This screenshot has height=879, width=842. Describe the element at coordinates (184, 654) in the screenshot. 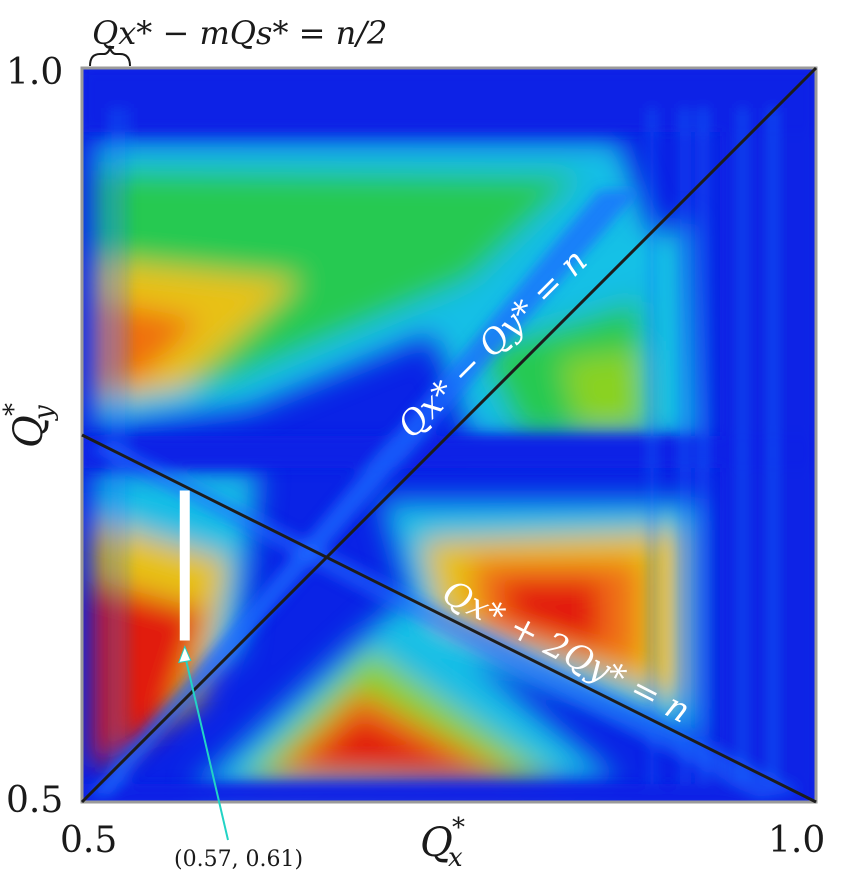

I see `marker-arrowhead-icon` at that location.